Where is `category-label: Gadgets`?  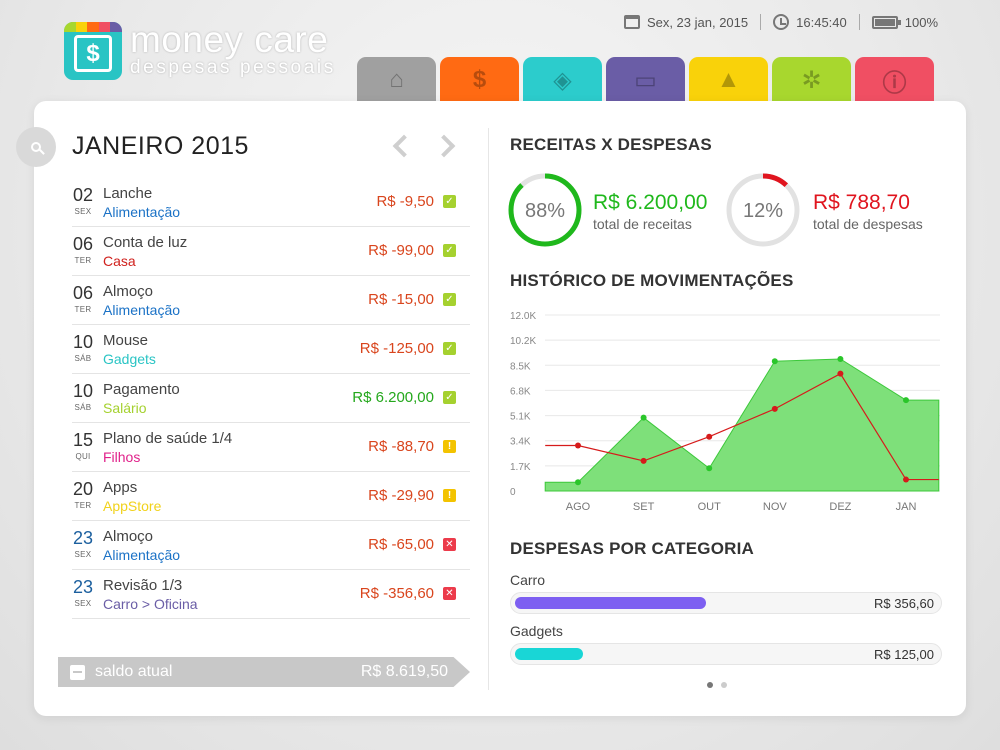 category-label: Gadgets is located at coordinates (536, 631).